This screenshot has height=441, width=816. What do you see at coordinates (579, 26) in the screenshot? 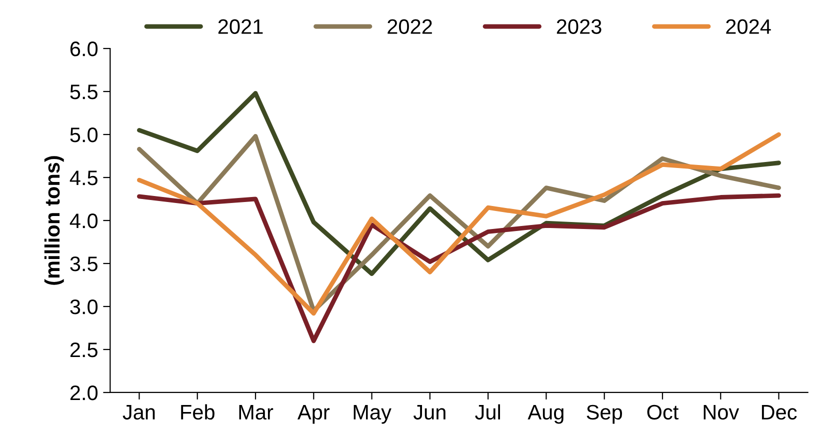
I see `legend-label: 2023` at bounding box center [579, 26].